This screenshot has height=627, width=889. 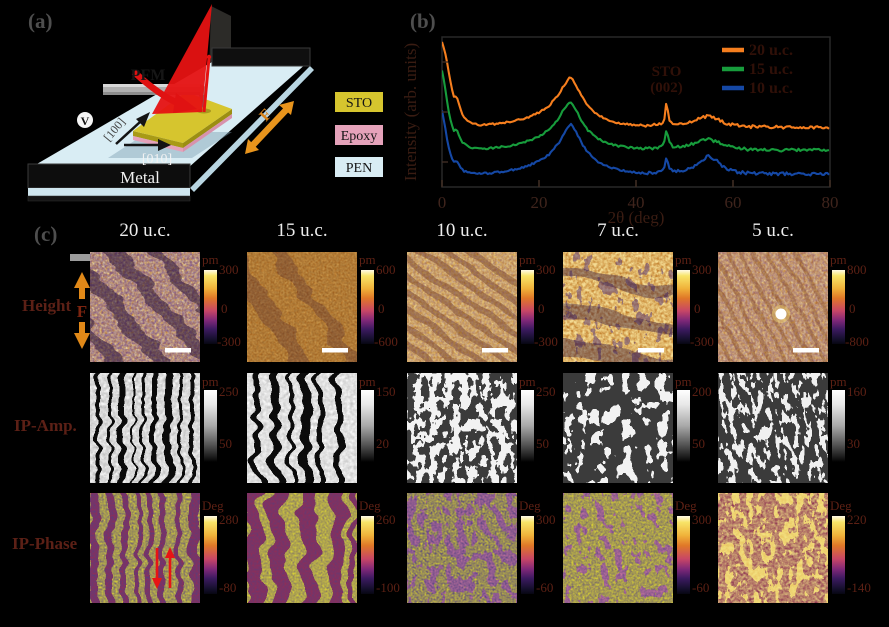 I want to click on plot-frame, so click(x=636, y=112).